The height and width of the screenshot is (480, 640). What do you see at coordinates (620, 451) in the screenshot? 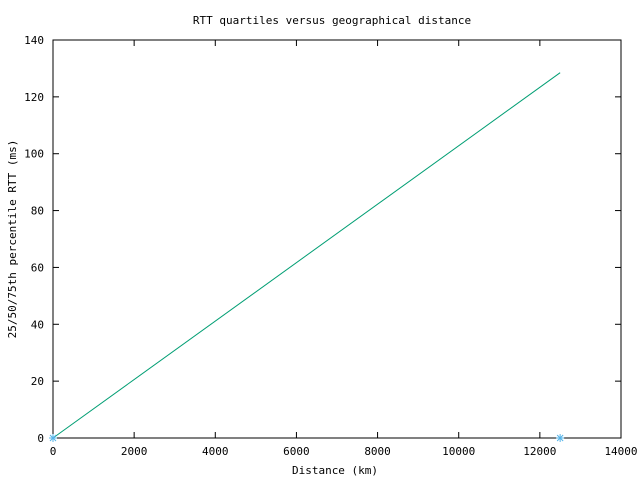
I see `x-tick-label: 14000` at bounding box center [620, 451].